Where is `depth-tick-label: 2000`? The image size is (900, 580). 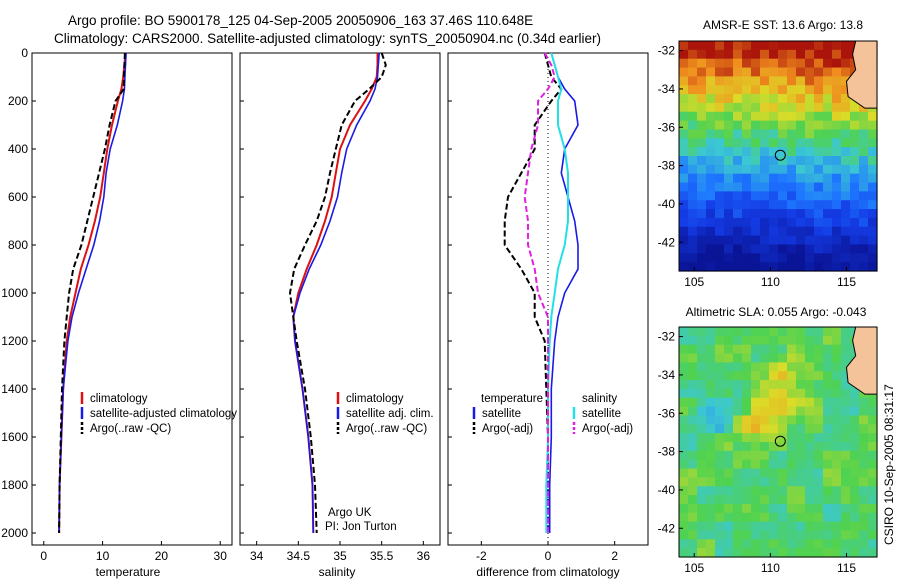
depth-tick-label: 2000 is located at coordinates (14, 533).